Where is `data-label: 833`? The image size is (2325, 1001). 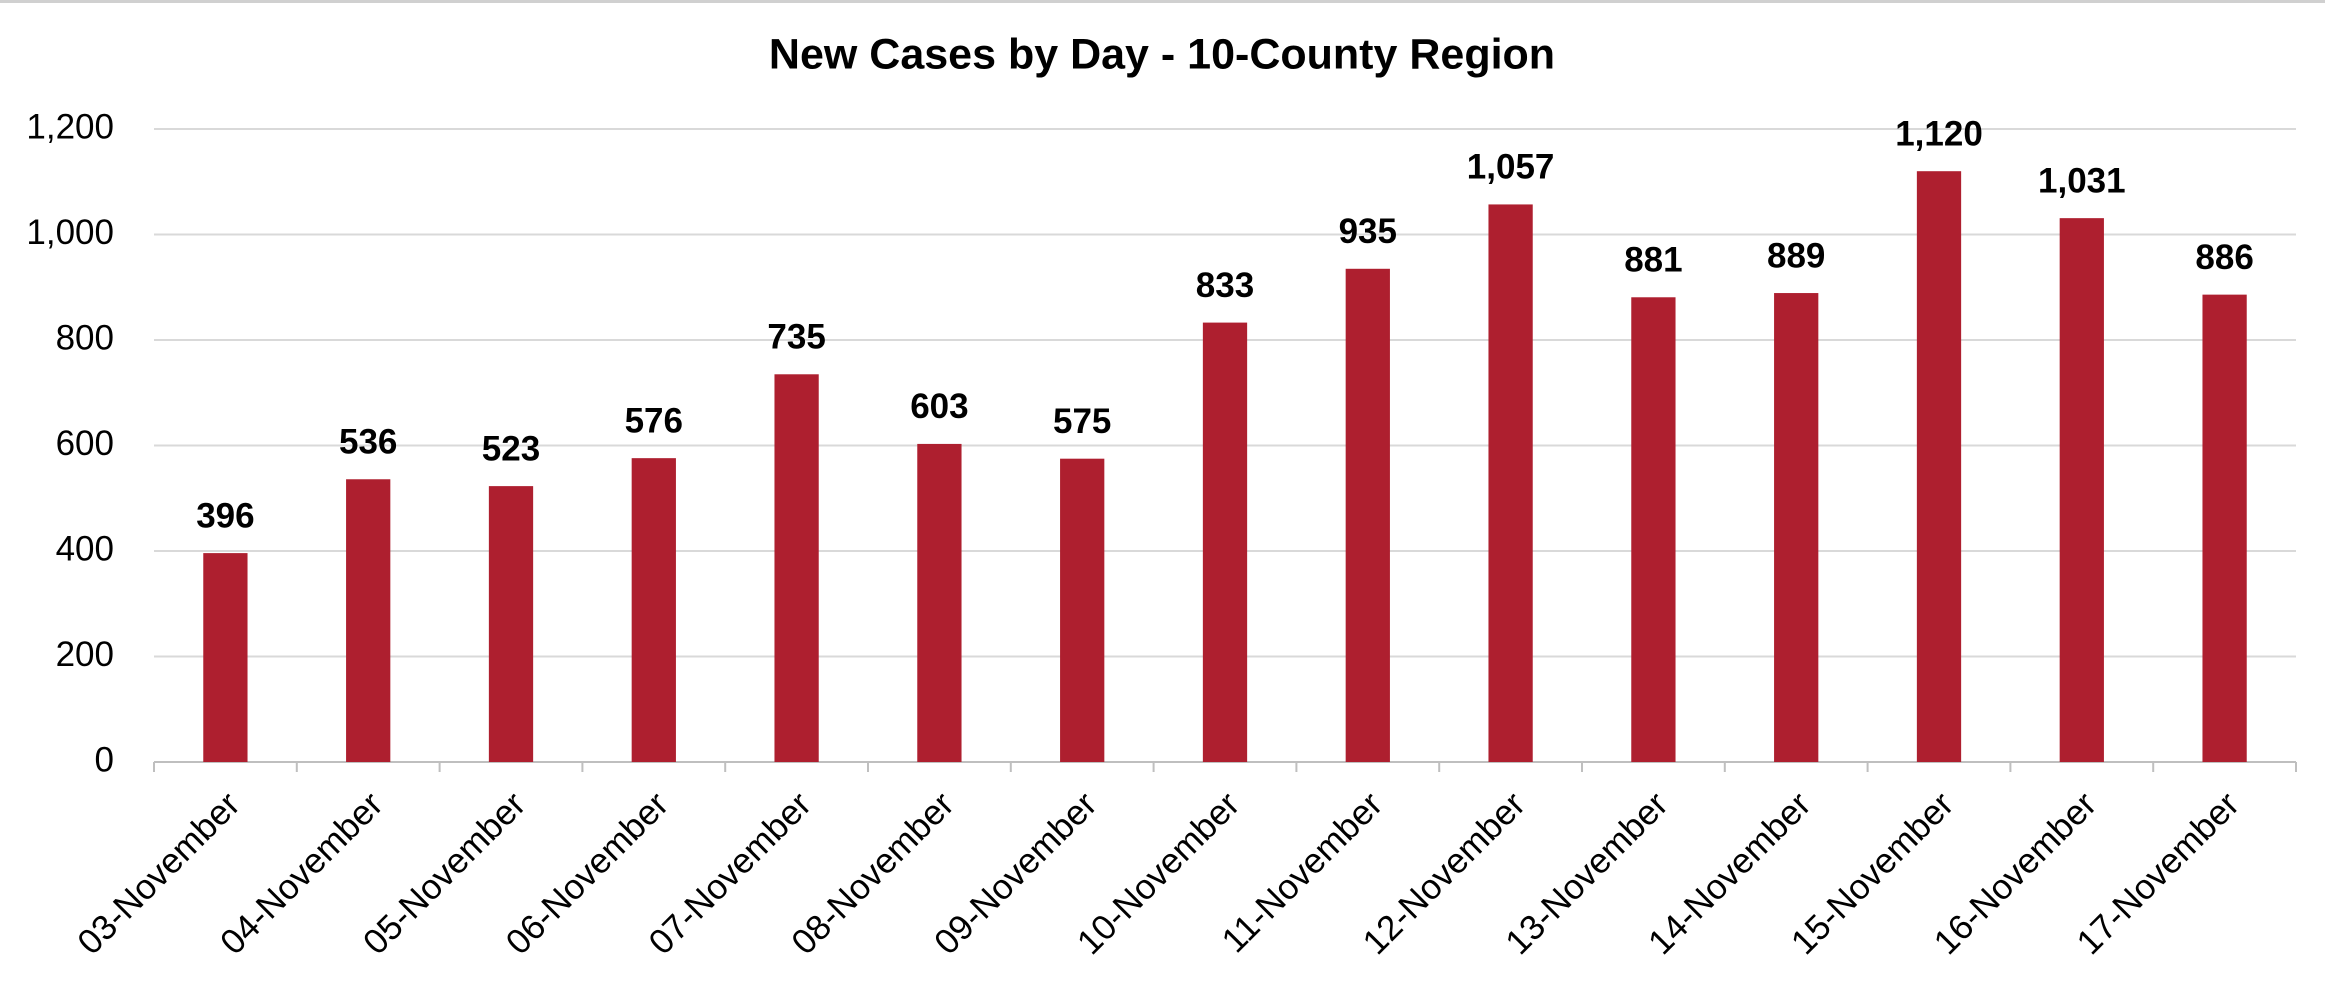
data-label: 833 is located at coordinates (1225, 285).